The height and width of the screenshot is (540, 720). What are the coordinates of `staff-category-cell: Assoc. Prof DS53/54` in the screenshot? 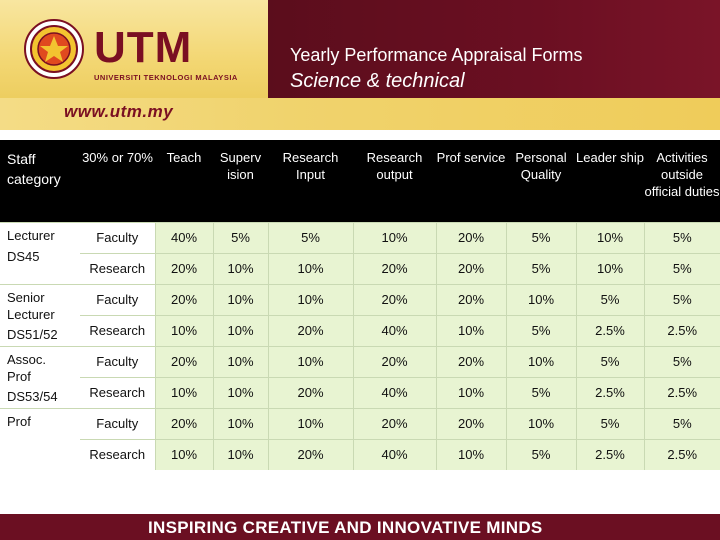 It's located at (40, 377).